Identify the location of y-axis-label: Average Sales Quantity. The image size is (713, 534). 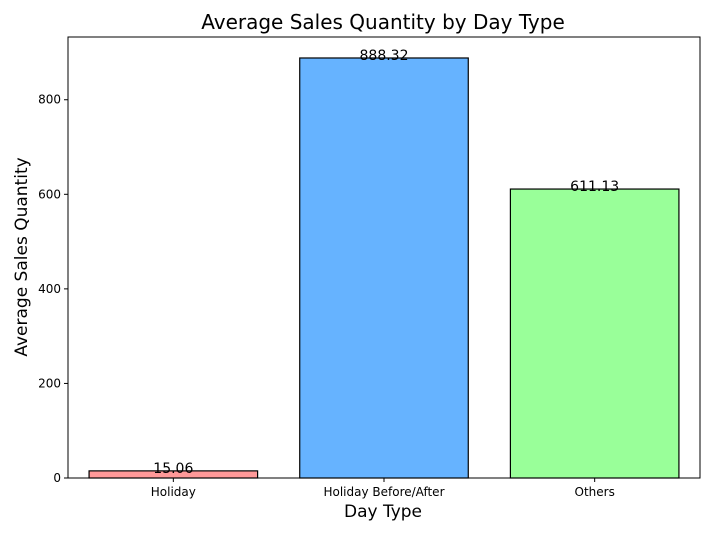
(22, 256).